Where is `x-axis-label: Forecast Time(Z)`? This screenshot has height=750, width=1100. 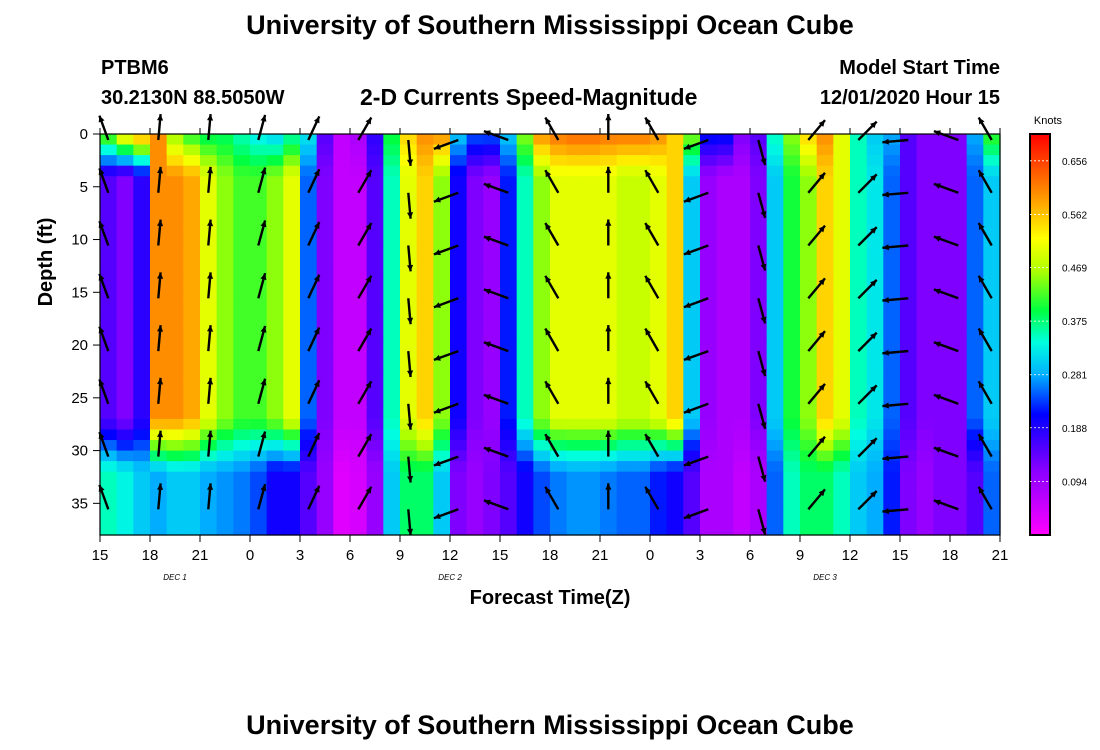
x-axis-label: Forecast Time(Z) is located at coordinates (550, 598).